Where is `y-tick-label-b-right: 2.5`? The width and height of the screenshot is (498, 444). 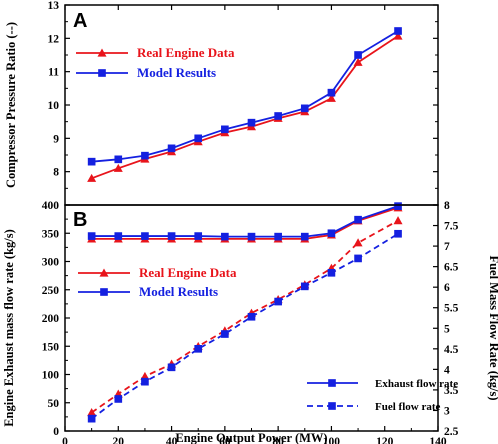 y-tick-label-b-right: 2.5 is located at coordinates (451, 432).